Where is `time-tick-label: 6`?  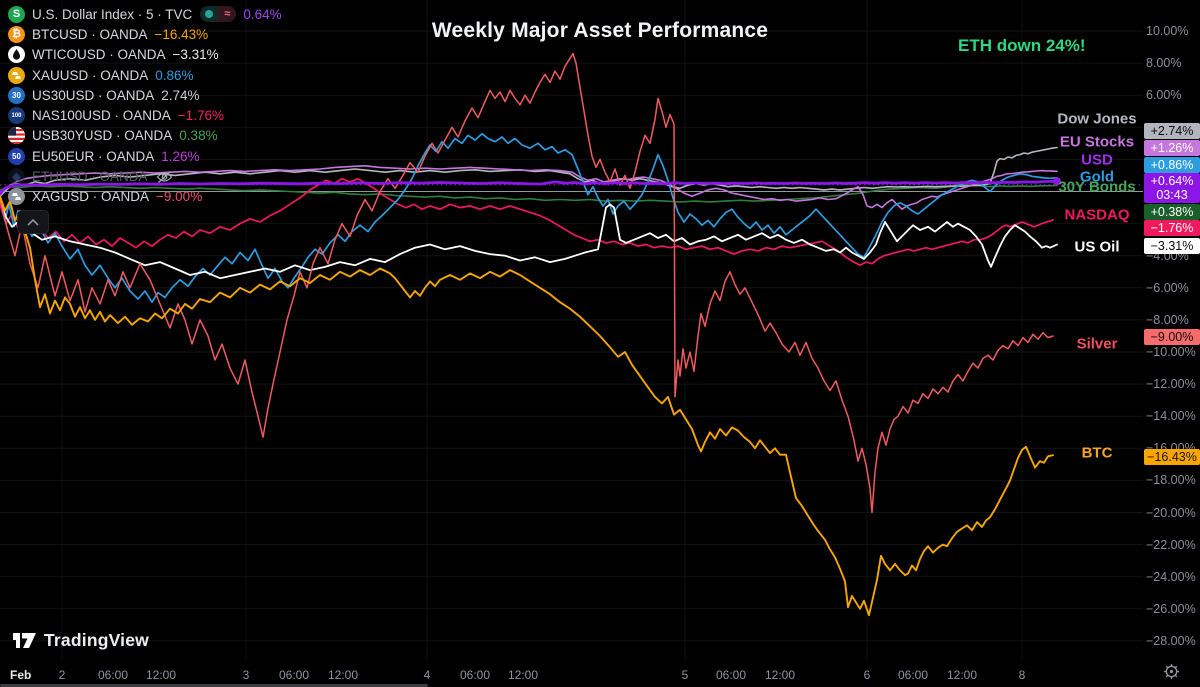 time-tick-label: 6 is located at coordinates (867, 675).